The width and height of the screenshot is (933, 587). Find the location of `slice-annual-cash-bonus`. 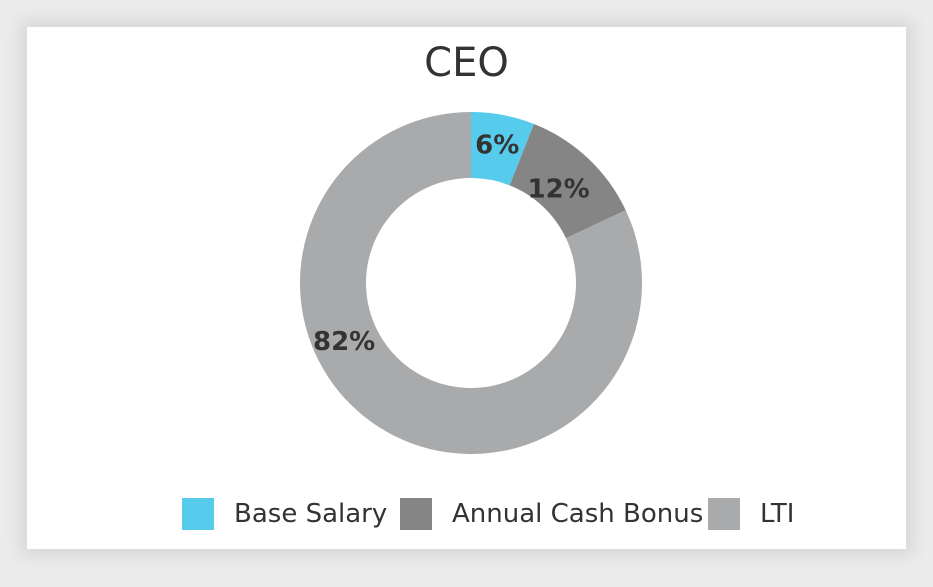

slice-annual-cash-bonus is located at coordinates (567, 181).